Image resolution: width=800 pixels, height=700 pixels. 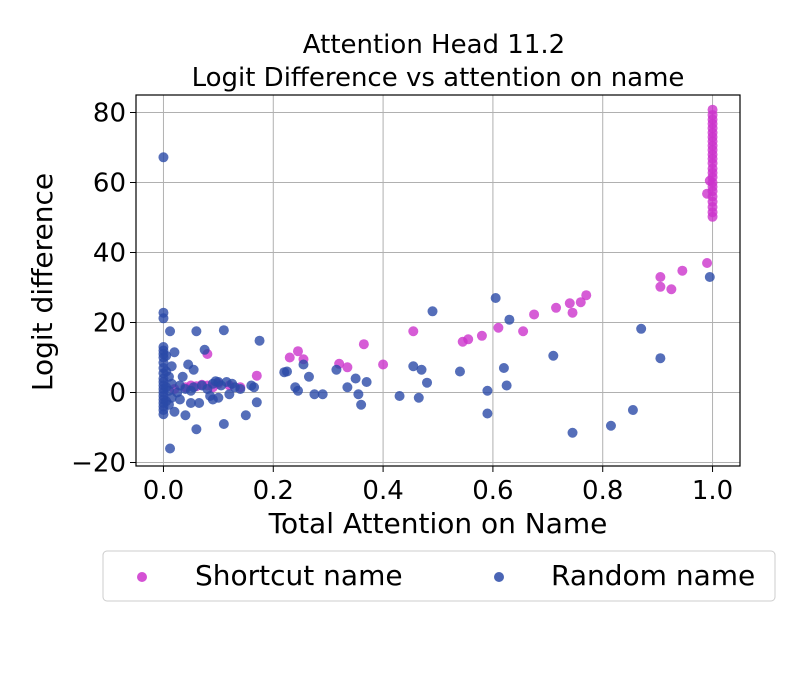 I want to click on chart-title: Attention Head 11.2, so click(x=434, y=45).